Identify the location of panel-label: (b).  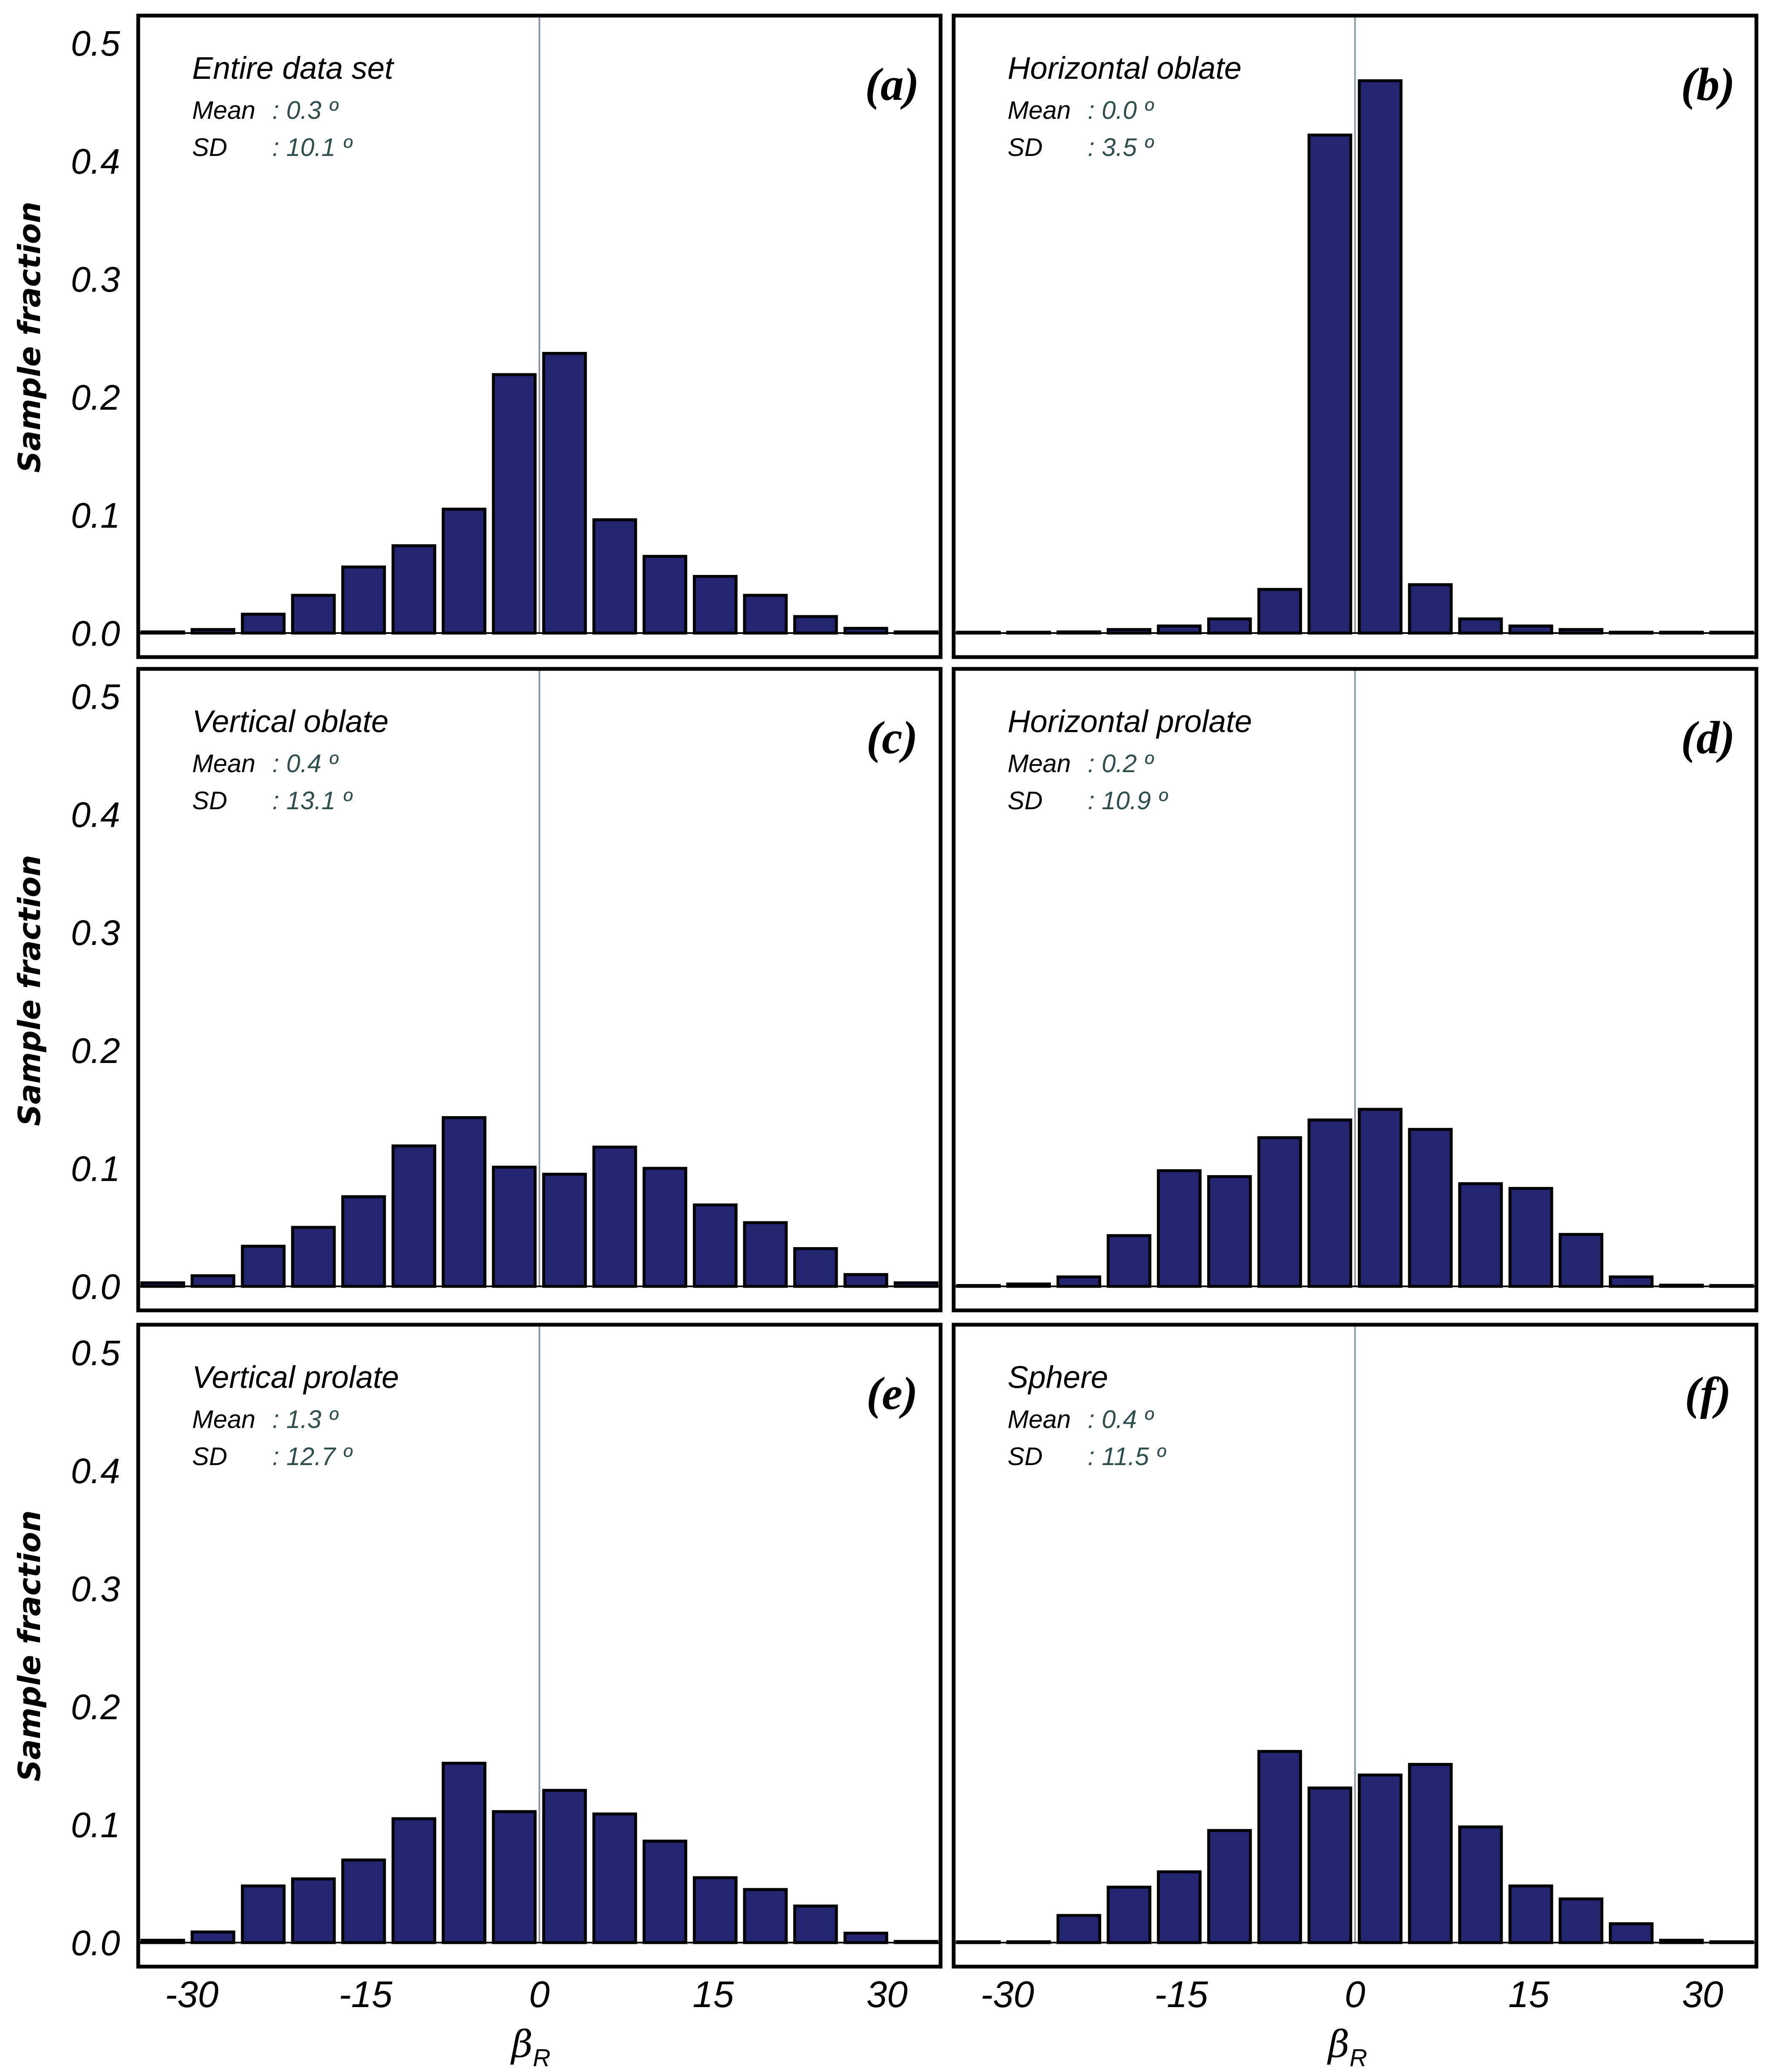
(1708, 85).